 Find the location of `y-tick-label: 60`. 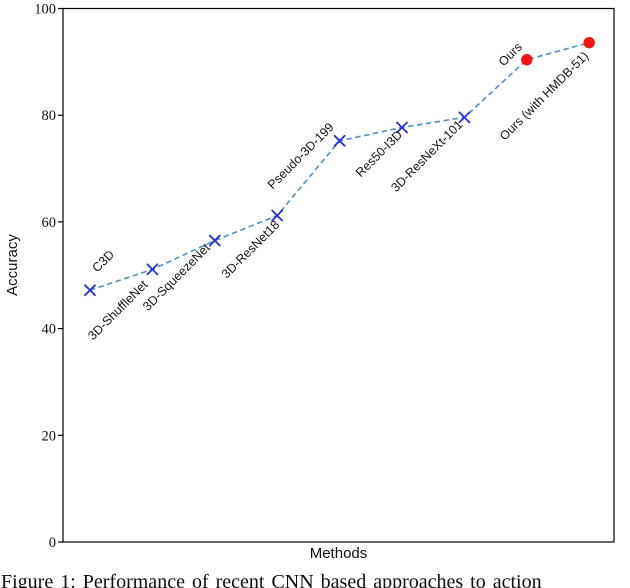

y-tick-label: 60 is located at coordinates (49, 223).